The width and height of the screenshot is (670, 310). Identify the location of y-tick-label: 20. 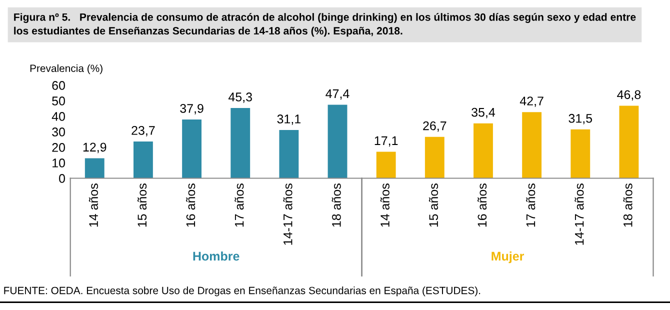
(58, 147).